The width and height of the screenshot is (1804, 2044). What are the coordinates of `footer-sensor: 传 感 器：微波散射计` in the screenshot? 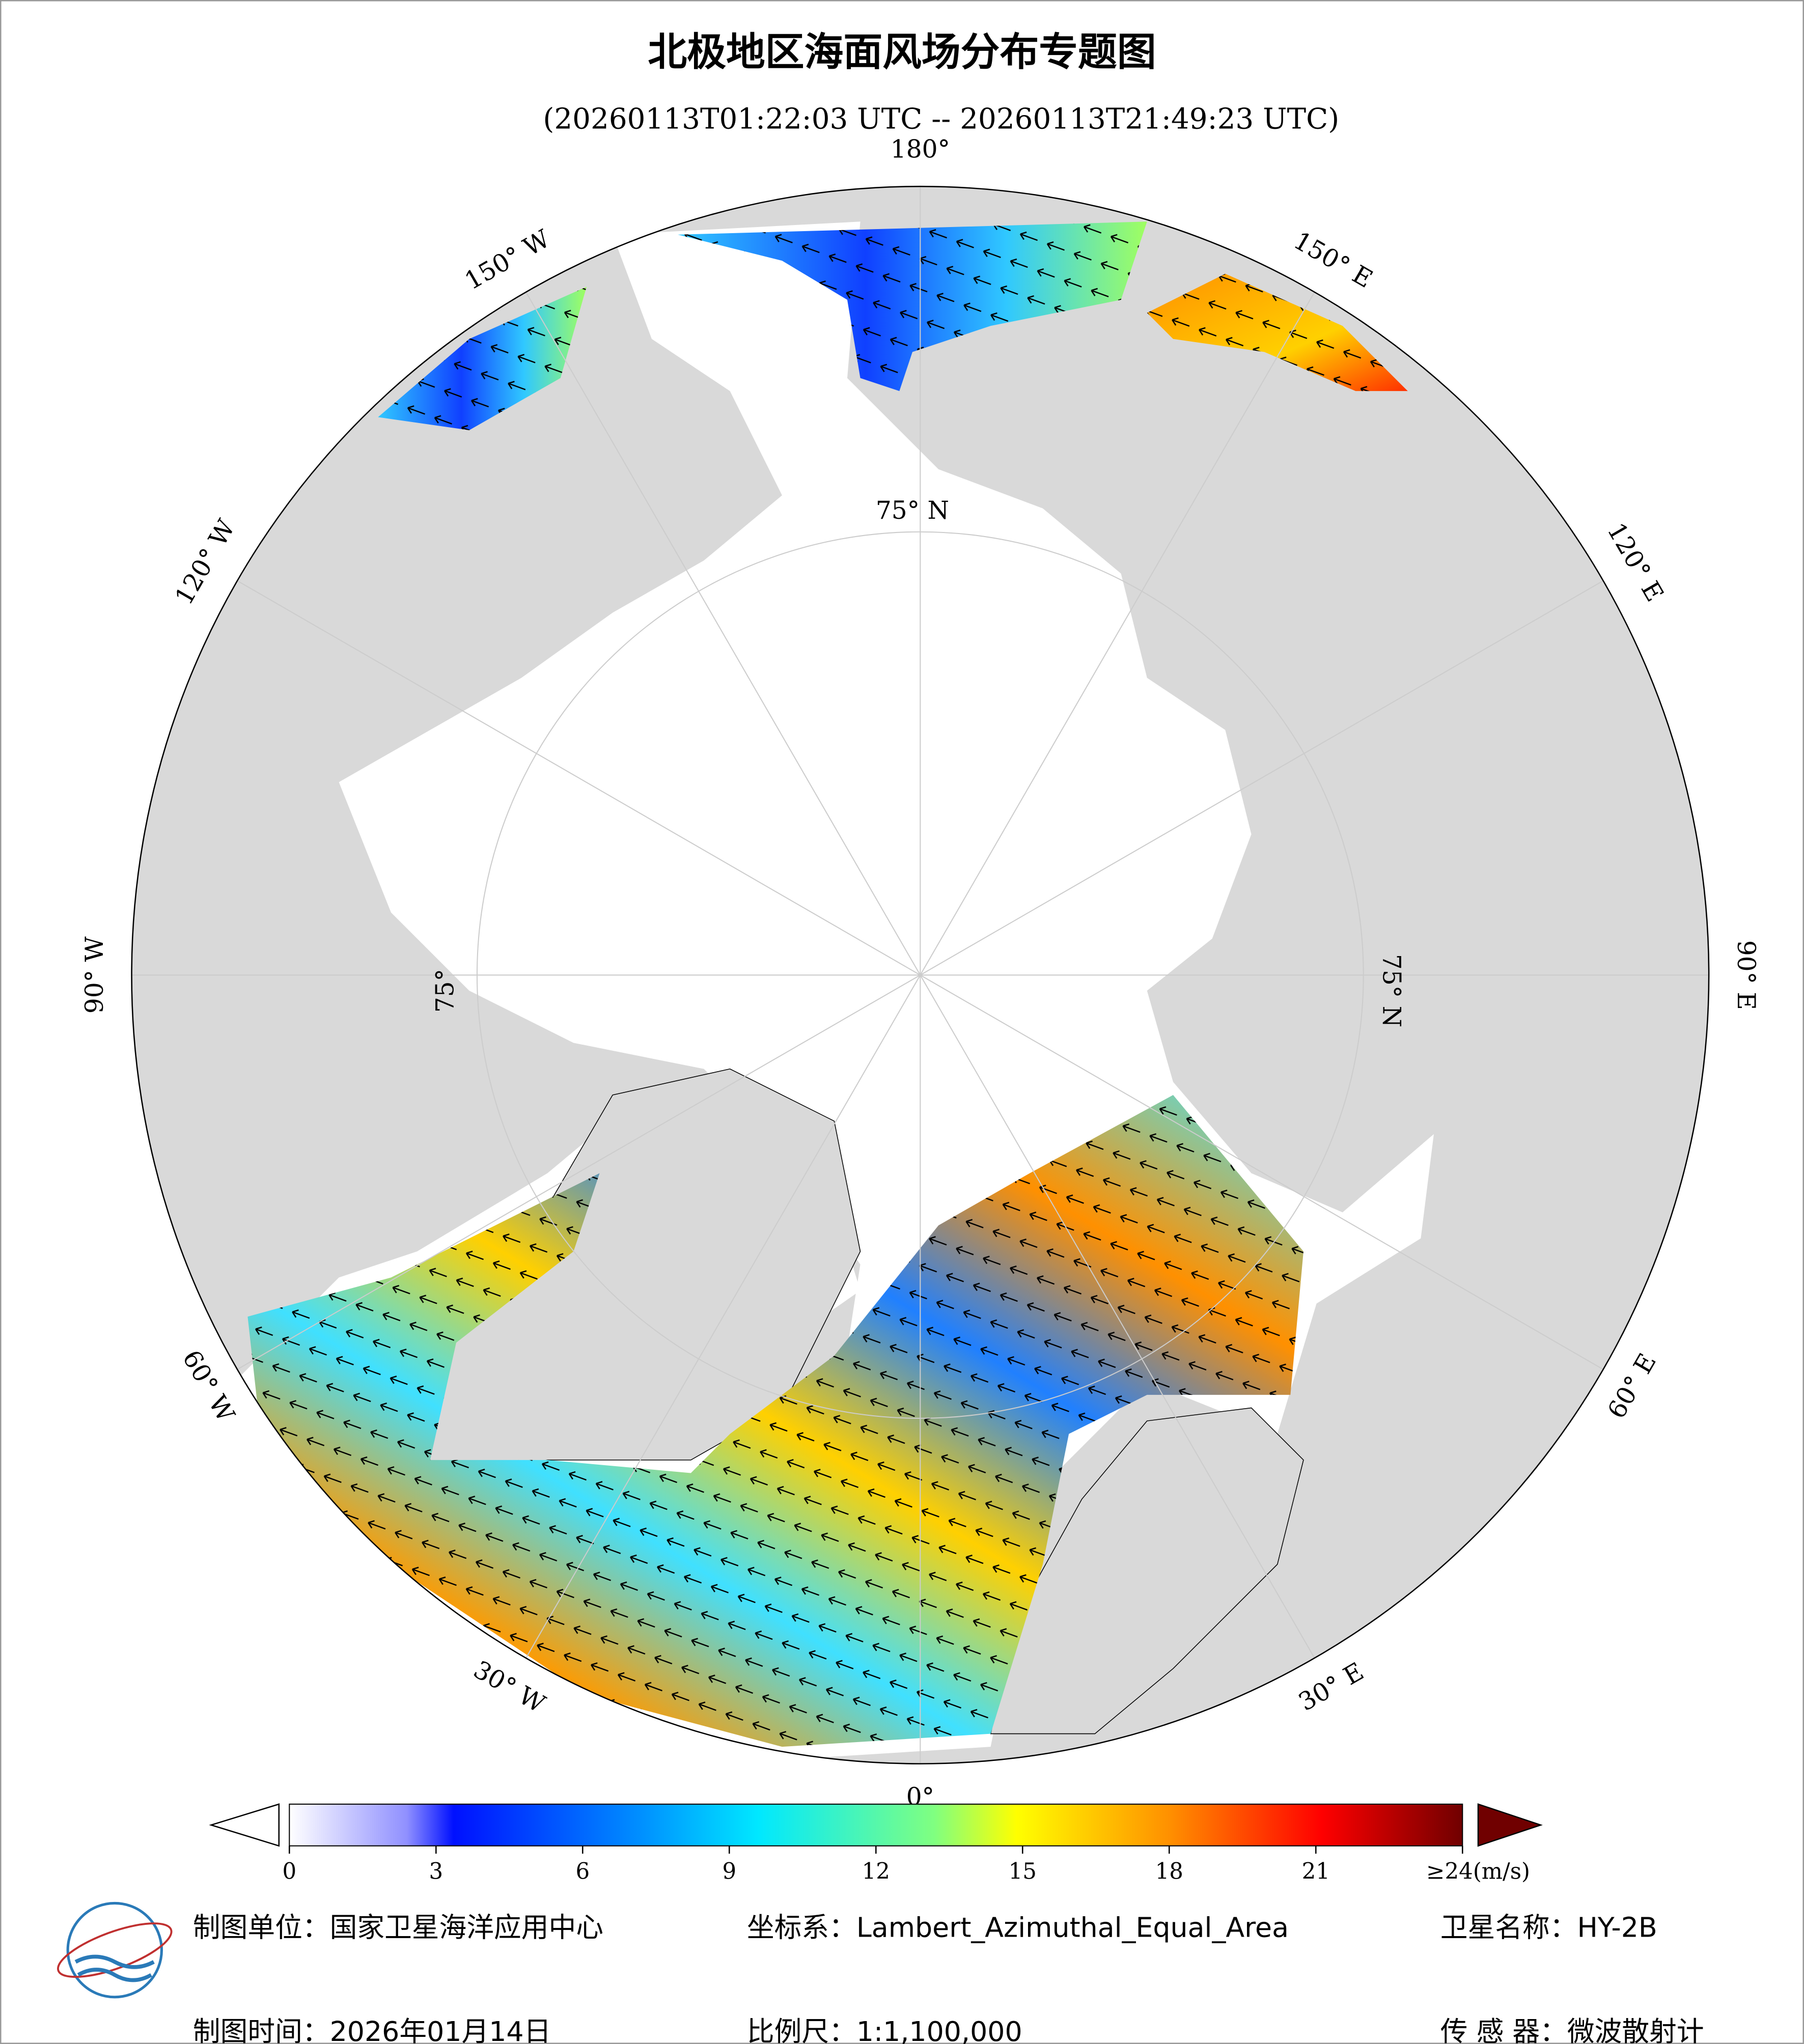 It's located at (1572, 2029).